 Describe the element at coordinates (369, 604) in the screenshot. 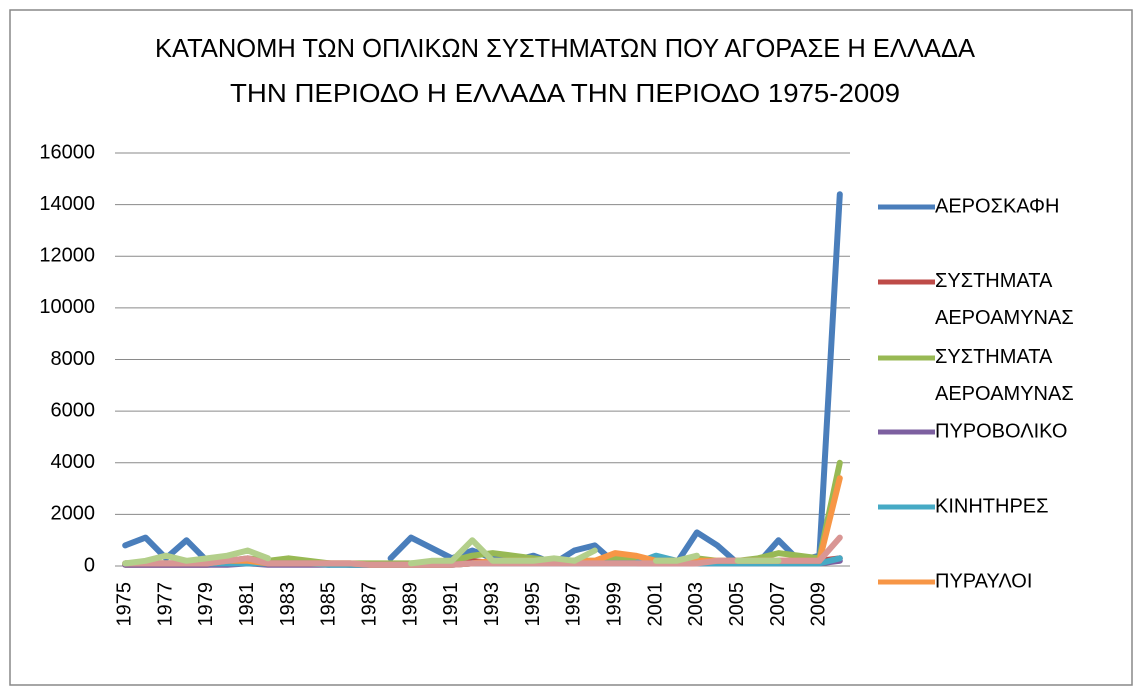

I see `x-tick-label: 1987` at that location.